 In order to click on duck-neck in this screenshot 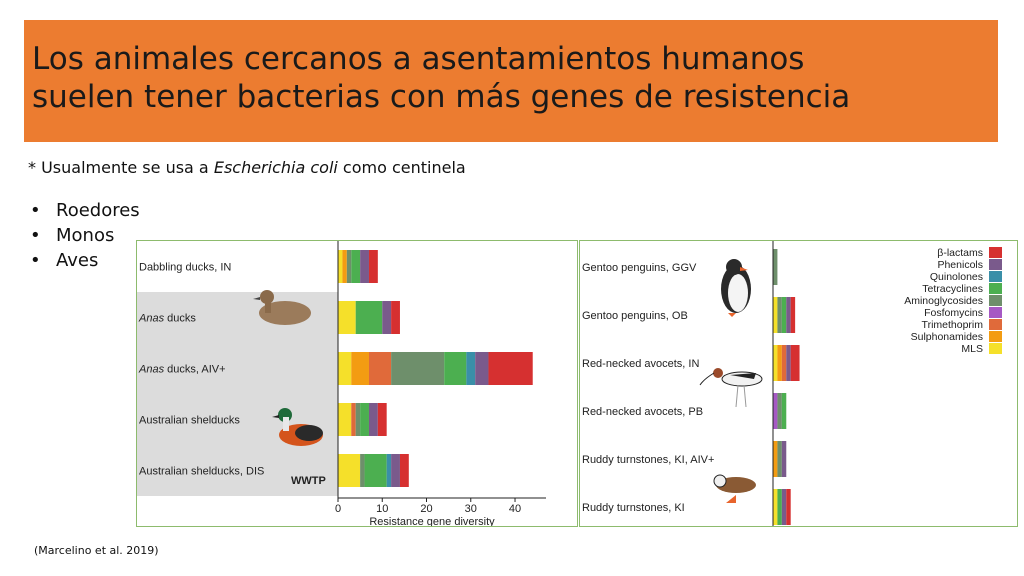, I will do `click(268, 306)`.